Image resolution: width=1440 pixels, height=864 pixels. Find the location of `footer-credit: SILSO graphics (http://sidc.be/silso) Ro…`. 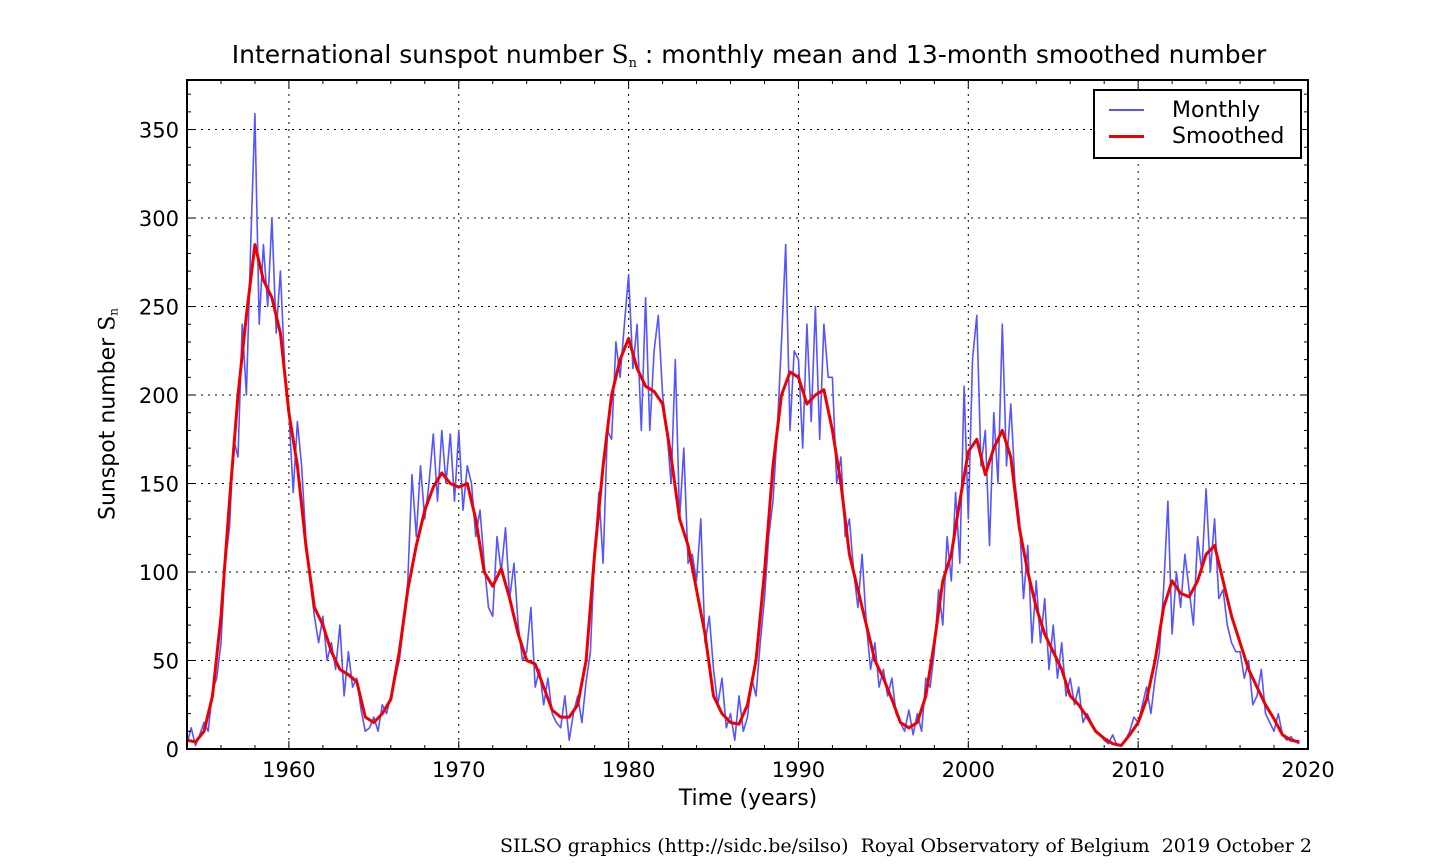

footer-credit: SILSO graphics (http://sidc.be/silso) Ro… is located at coordinates (906, 846).